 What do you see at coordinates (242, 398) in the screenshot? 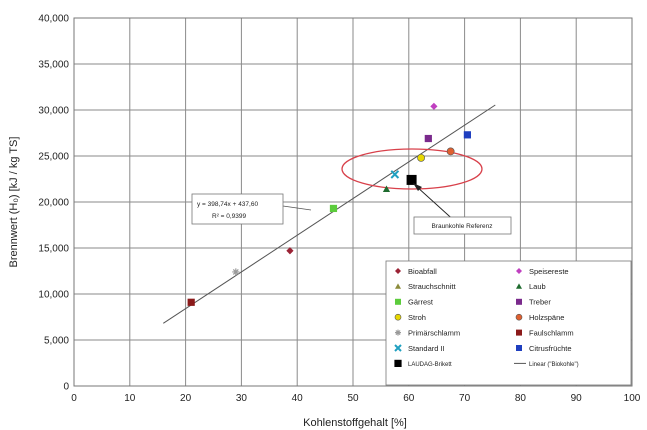
I see `x-tick-label: 30` at bounding box center [242, 398].